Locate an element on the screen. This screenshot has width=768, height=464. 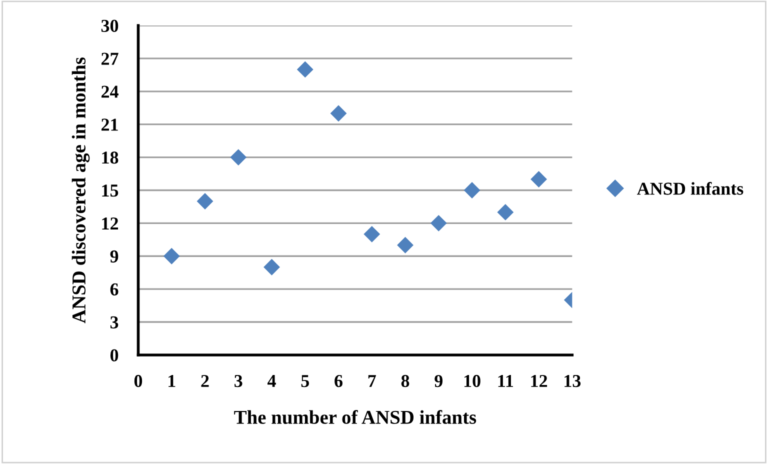
y-tick-label: 24 is located at coordinates (110, 92).